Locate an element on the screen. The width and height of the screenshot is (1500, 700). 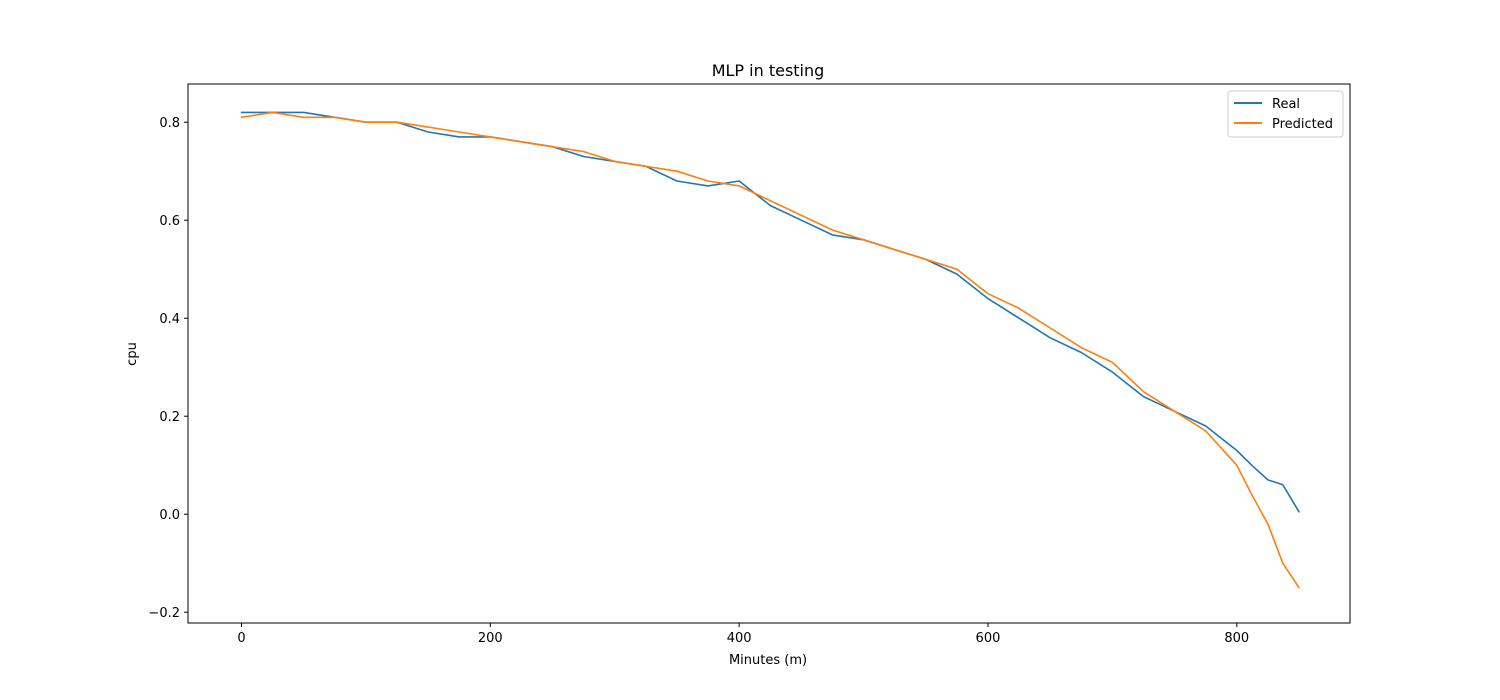
x-axis-ticks: 0 200 400 600 800 is located at coordinates (743, 634).